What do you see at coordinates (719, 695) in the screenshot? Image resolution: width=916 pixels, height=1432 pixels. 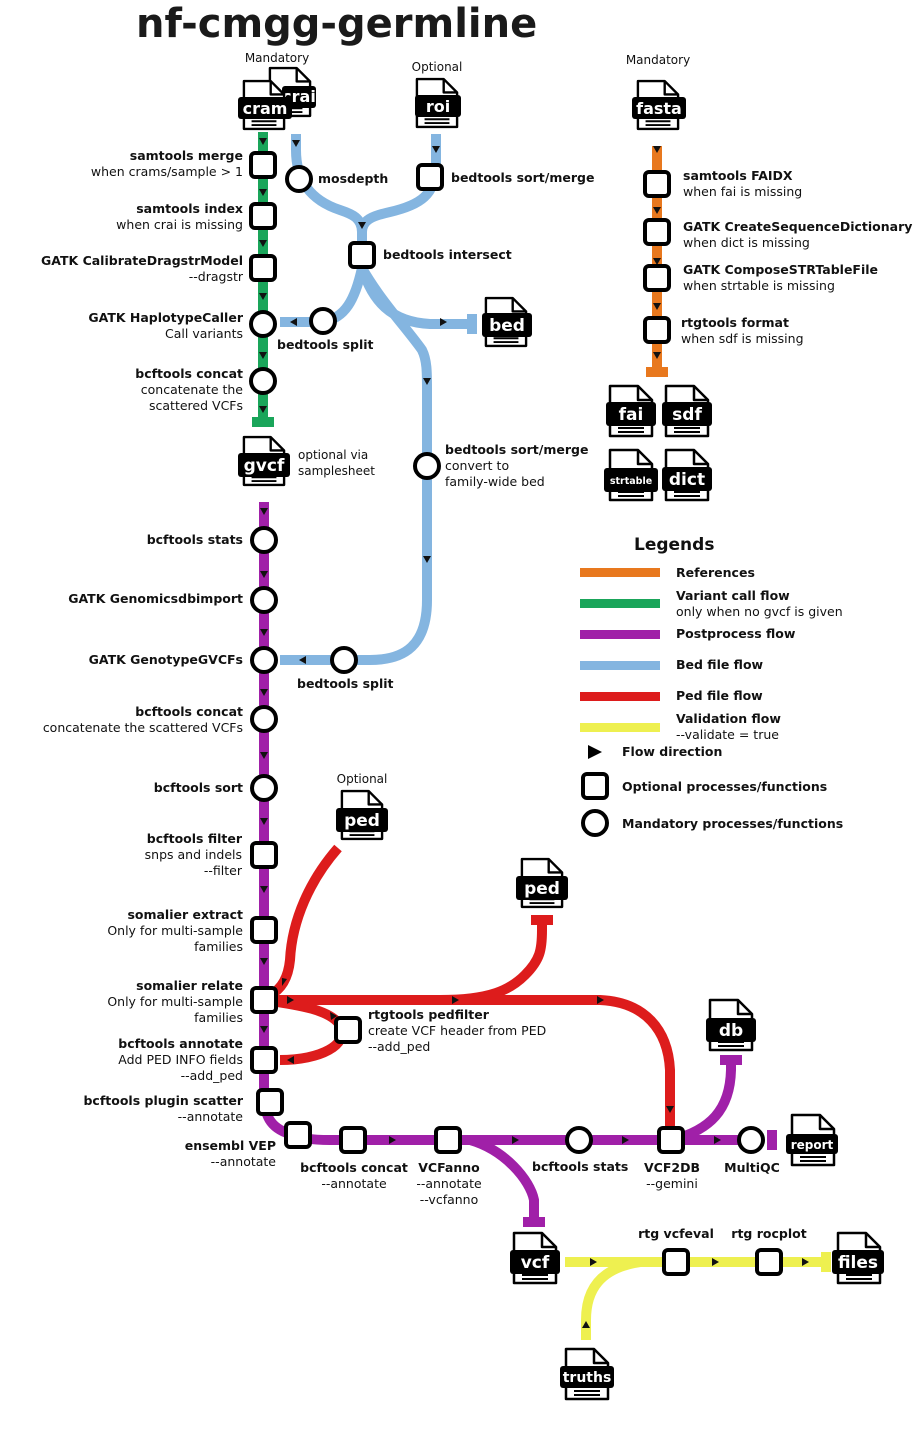 I see `legend-ped: Ped file flow` at bounding box center [719, 695].